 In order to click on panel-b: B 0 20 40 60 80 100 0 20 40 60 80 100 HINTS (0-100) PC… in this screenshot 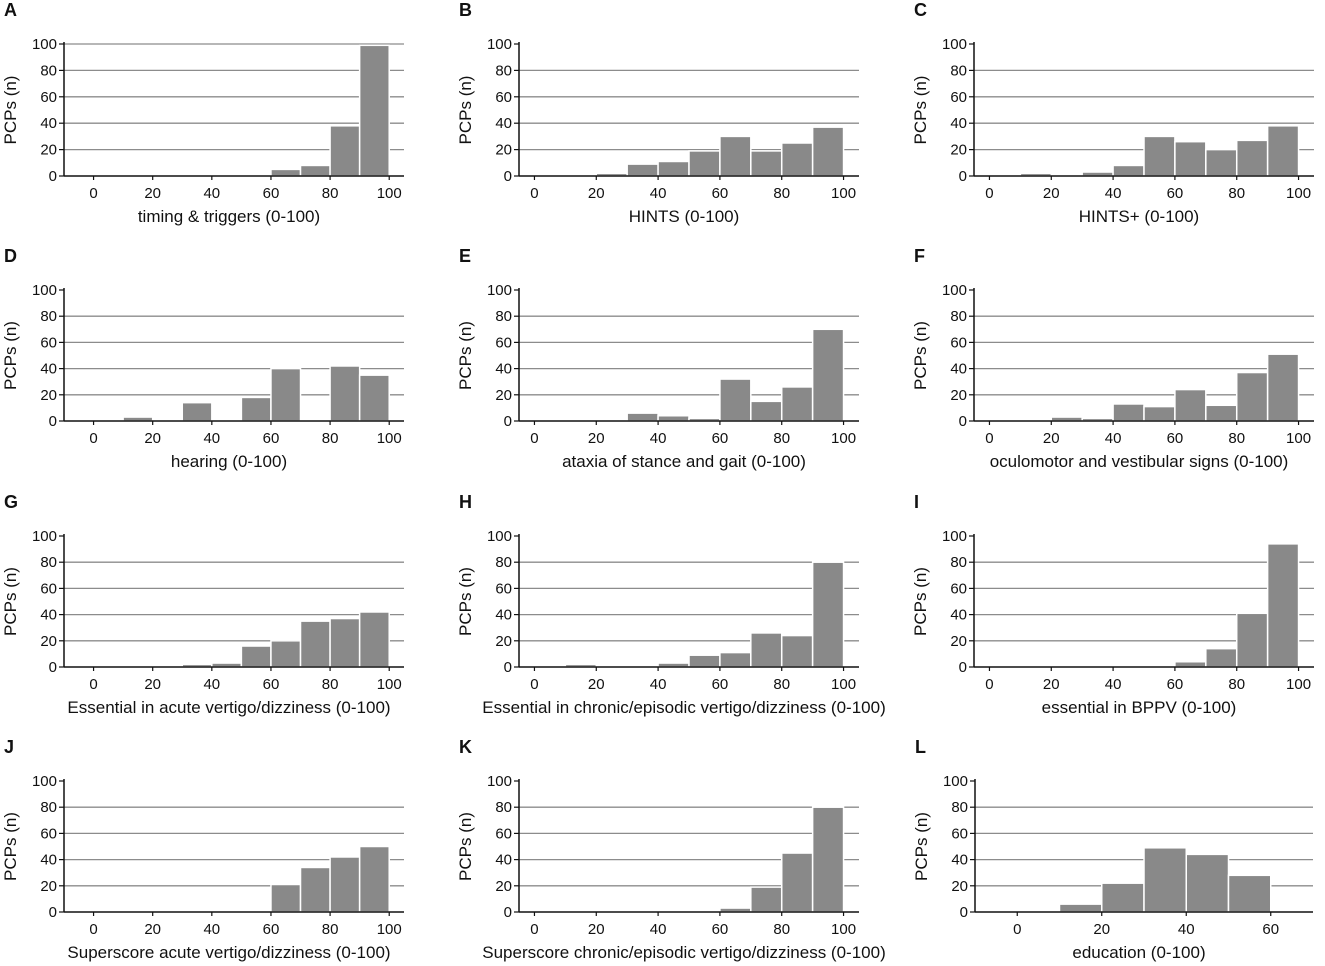, I will do `click(657, 113)`.